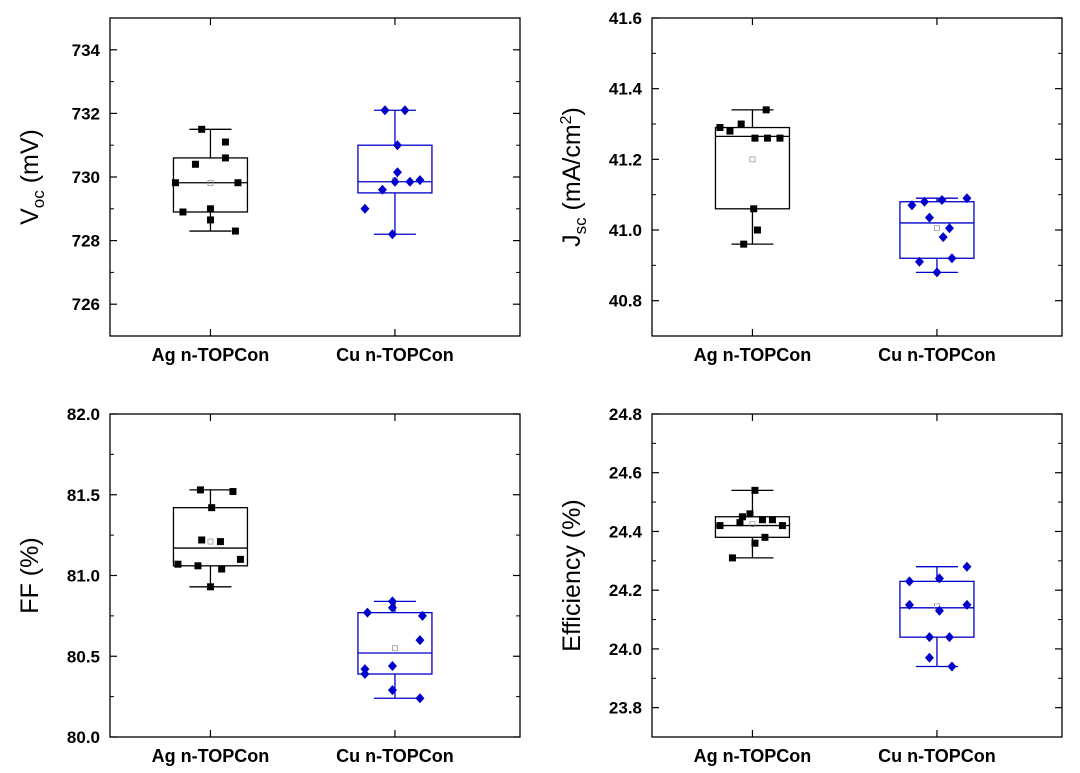 The height and width of the screenshot is (773, 1080). I want to click on y-tick-label: 81.0, so click(83, 576).